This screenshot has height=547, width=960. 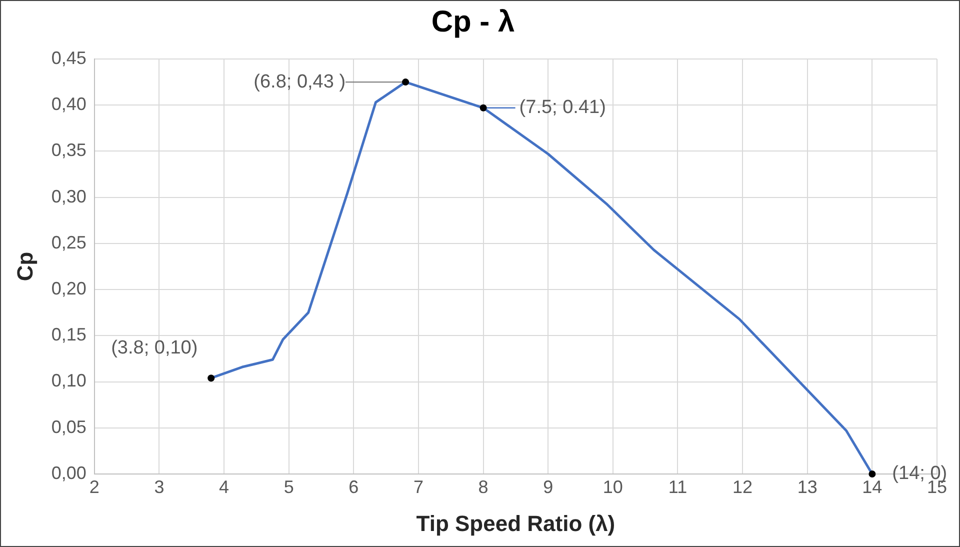 I want to click on y-tick-label: 0,20, so click(x=68, y=288).